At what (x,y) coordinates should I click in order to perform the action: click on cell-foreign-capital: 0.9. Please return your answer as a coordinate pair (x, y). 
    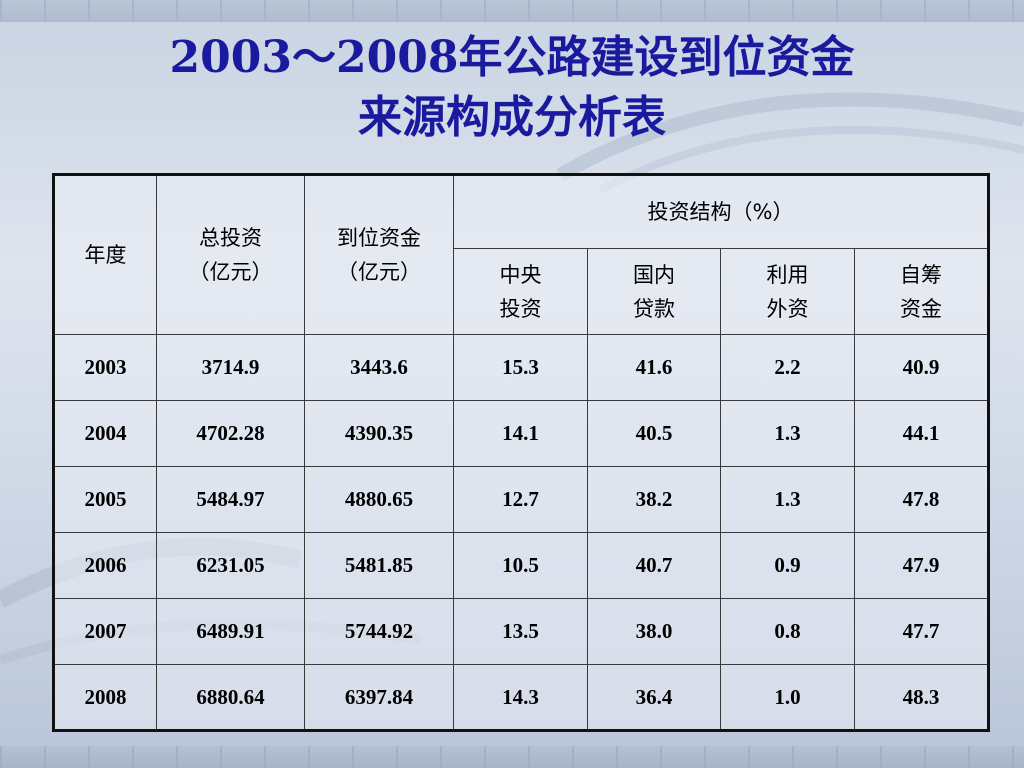
    Looking at the image, I should click on (787, 565).